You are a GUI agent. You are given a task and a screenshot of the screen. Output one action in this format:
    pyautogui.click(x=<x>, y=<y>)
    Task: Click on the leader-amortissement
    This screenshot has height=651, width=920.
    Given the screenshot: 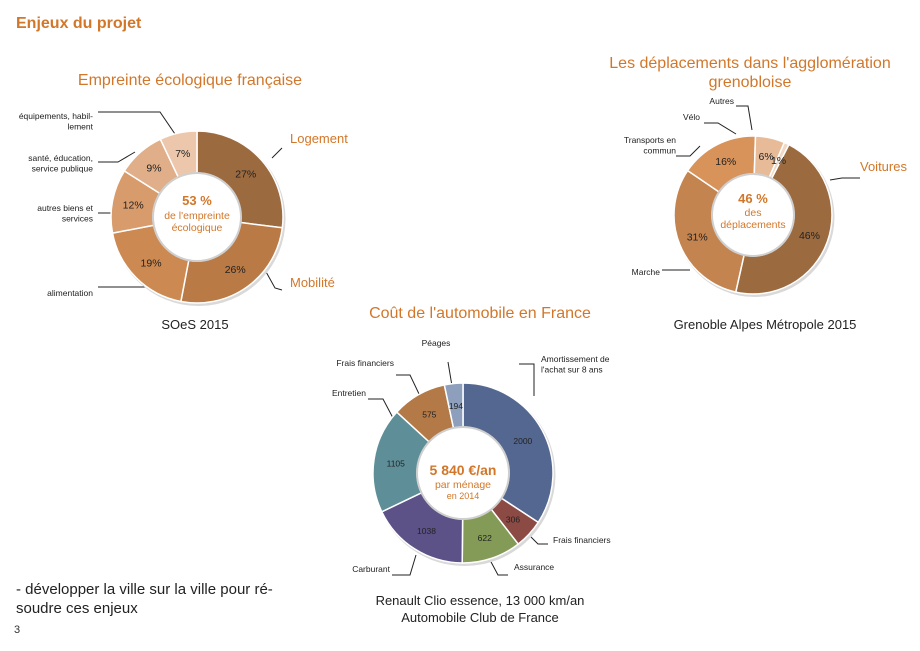 What is the action you would take?
    pyautogui.click(x=527, y=379)
    